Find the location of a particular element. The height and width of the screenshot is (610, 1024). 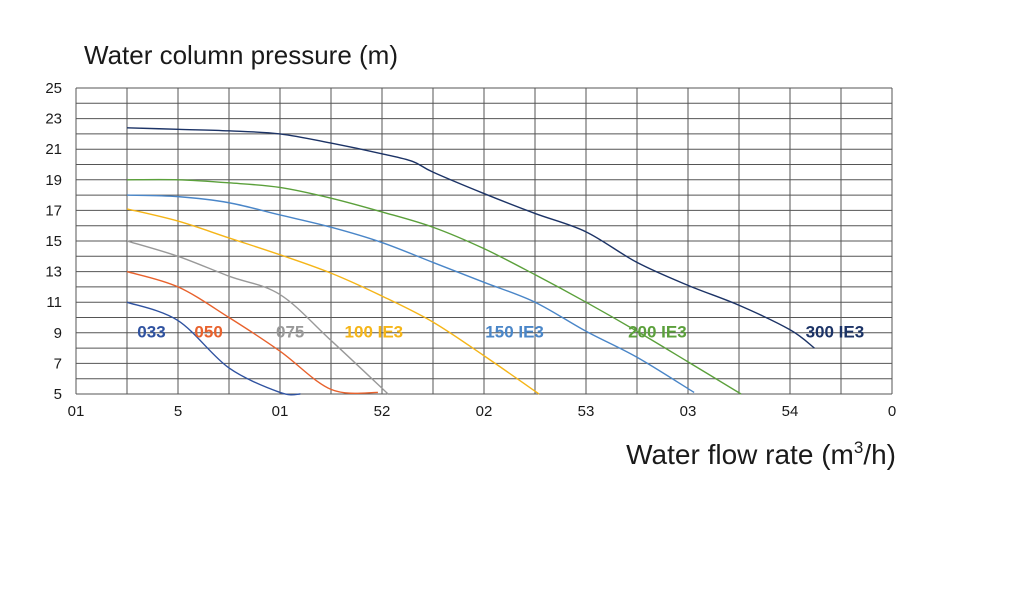

series-label-150-ie3: 150 IE3 is located at coordinates (514, 331).